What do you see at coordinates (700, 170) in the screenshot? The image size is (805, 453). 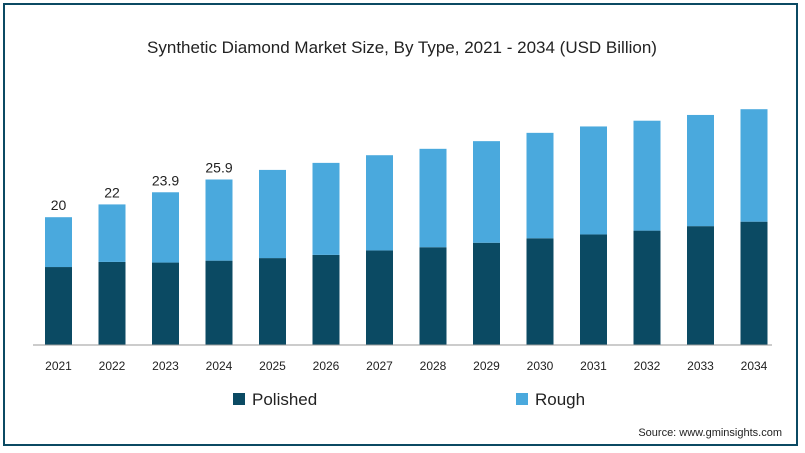 I see `bar-rough-2033` at bounding box center [700, 170].